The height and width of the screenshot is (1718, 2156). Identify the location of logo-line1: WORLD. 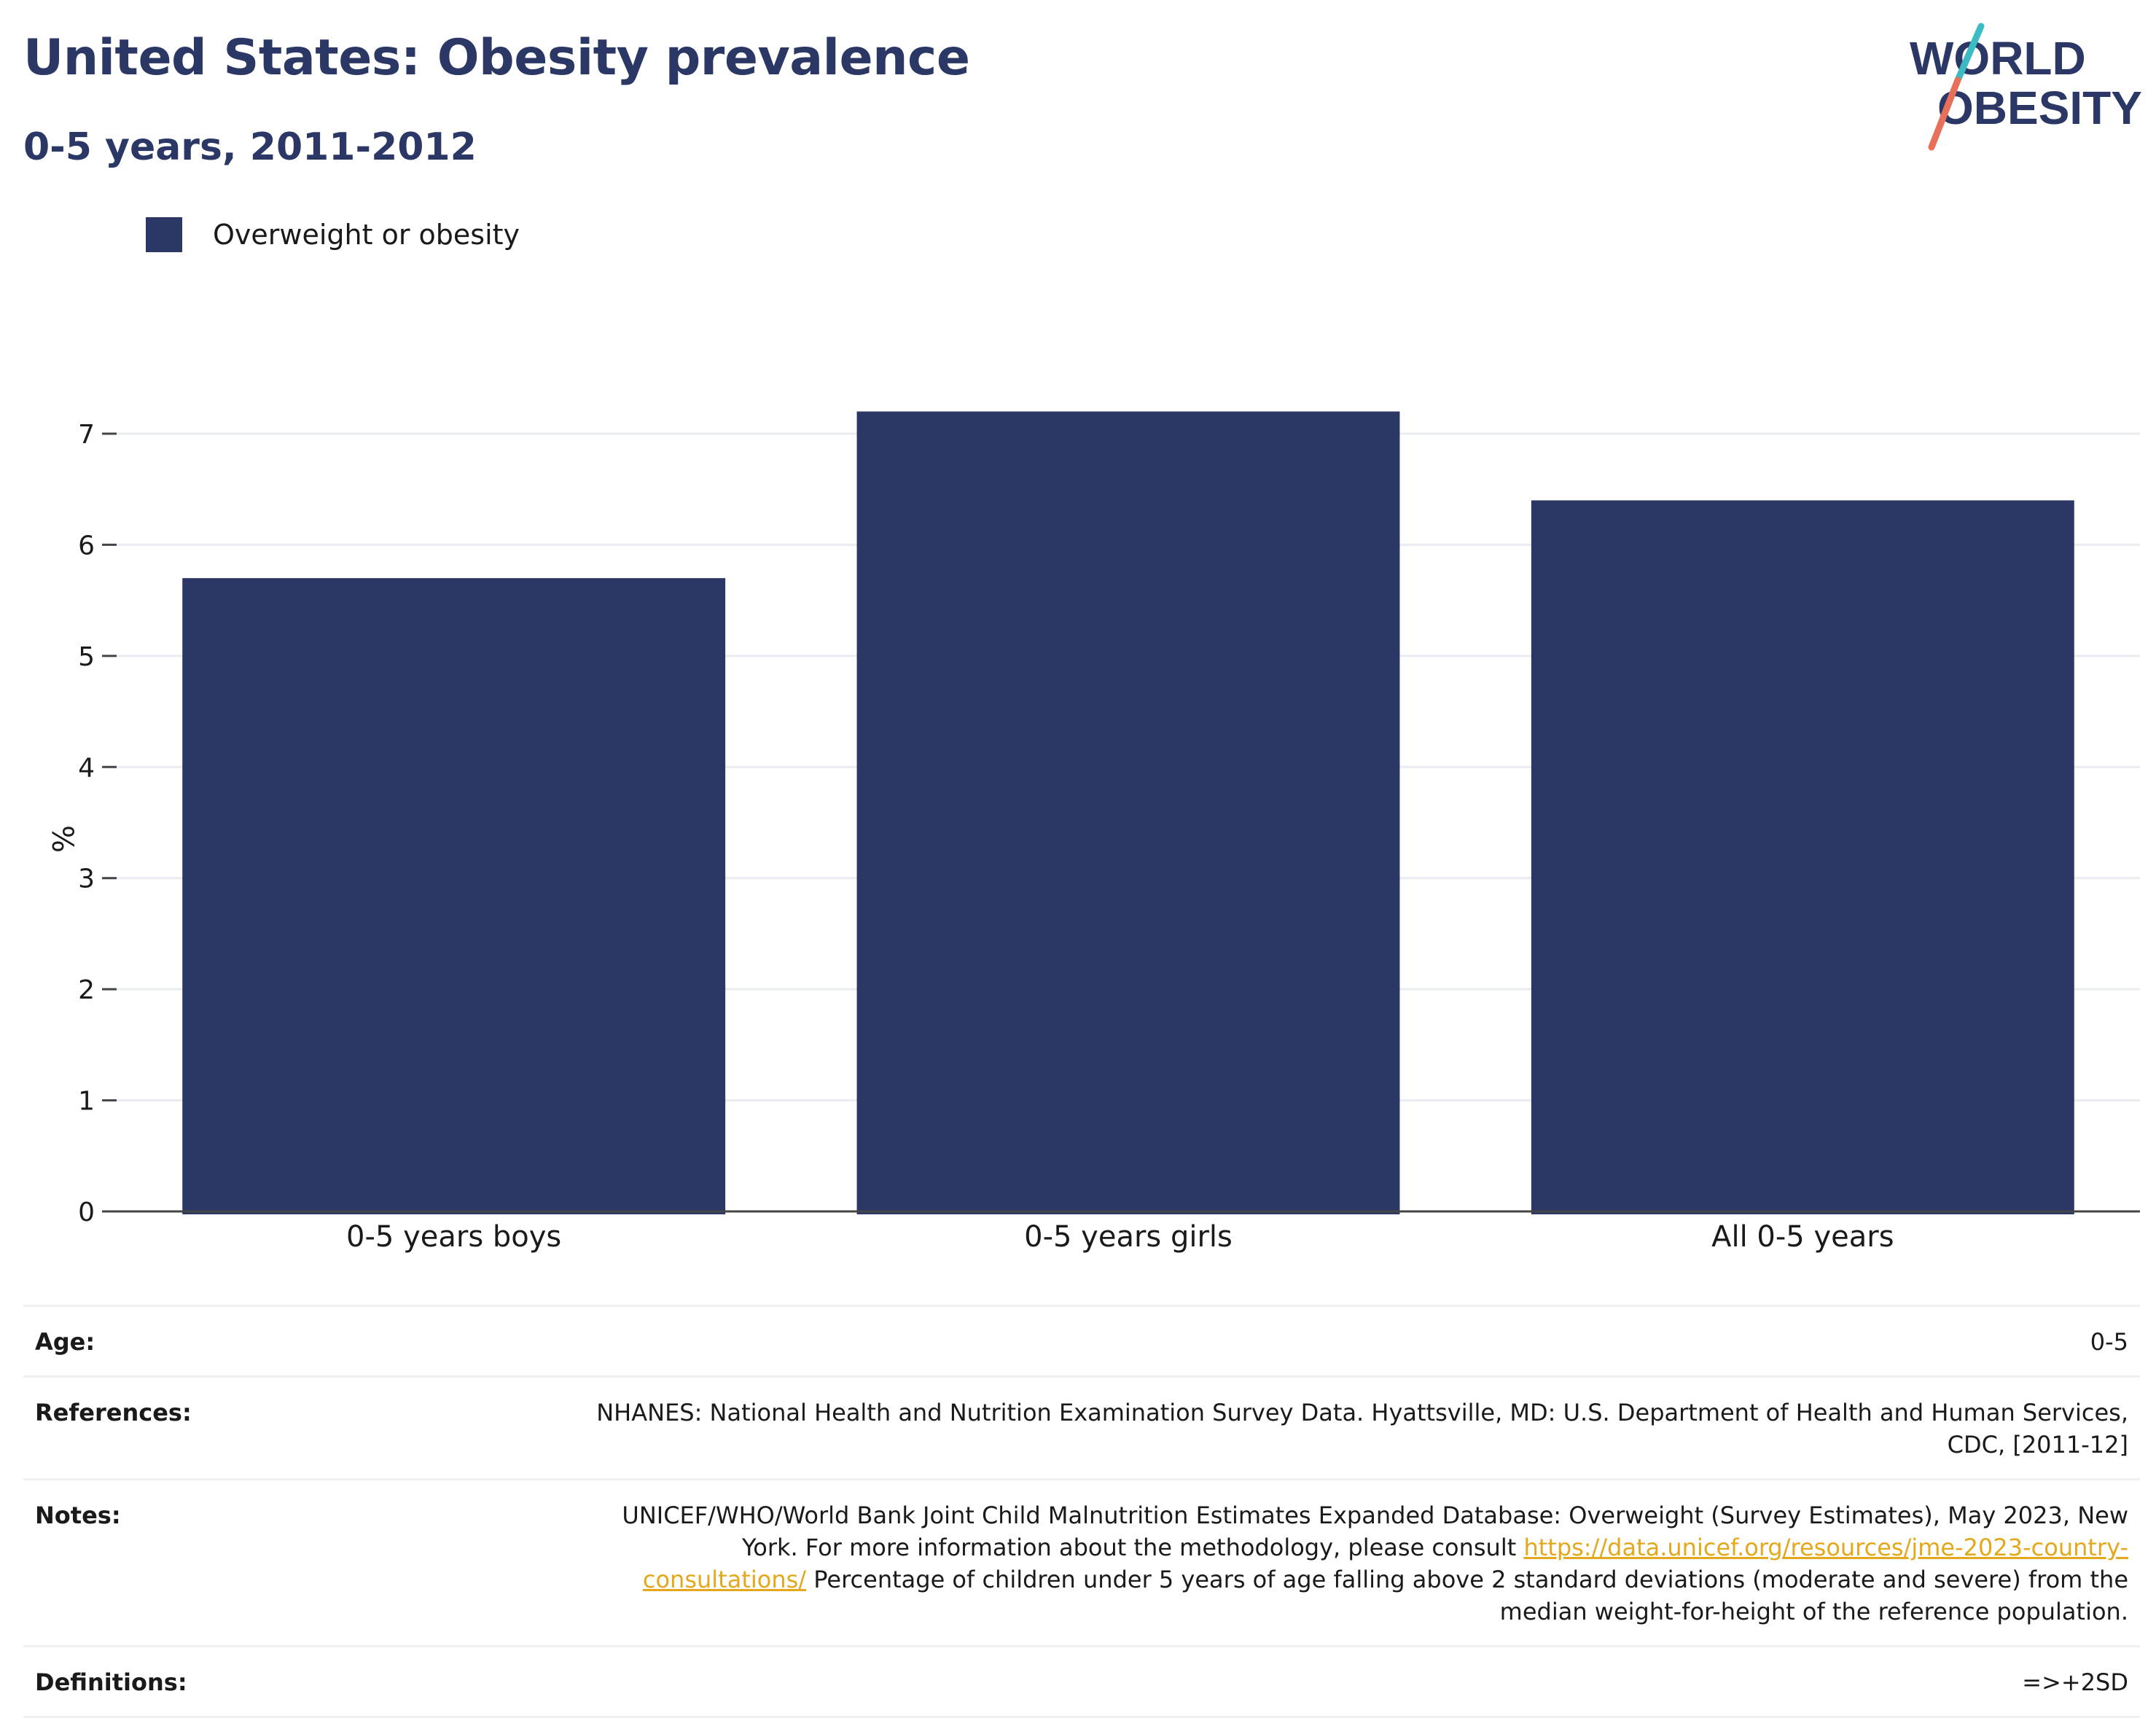
(1998, 58).